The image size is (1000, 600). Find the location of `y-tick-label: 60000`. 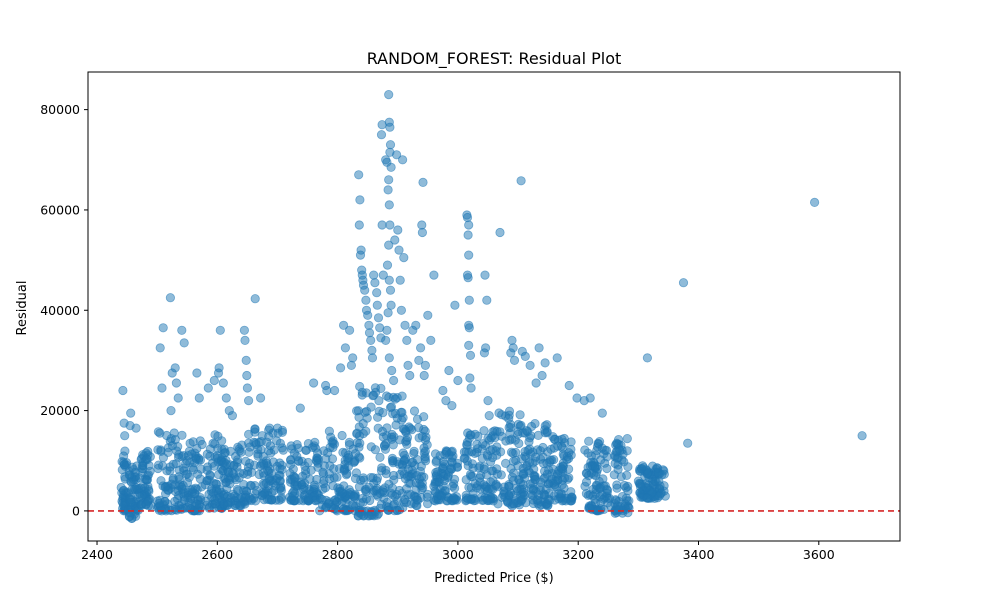

y-tick-label: 60000 is located at coordinates (60, 209).